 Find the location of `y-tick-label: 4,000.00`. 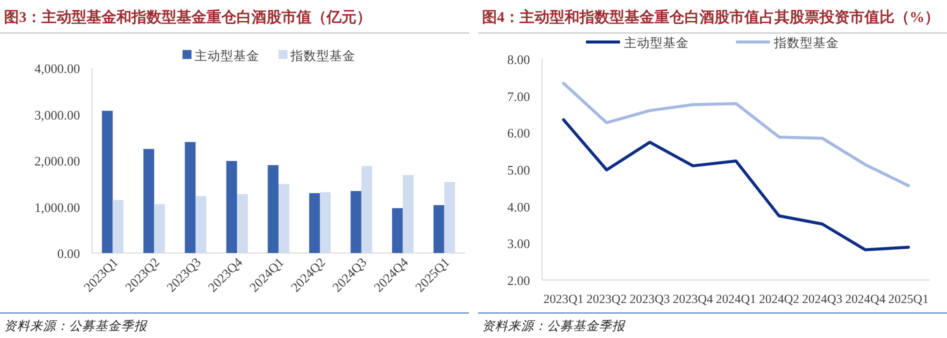

y-tick-label: 4,000.00 is located at coordinates (57, 68).